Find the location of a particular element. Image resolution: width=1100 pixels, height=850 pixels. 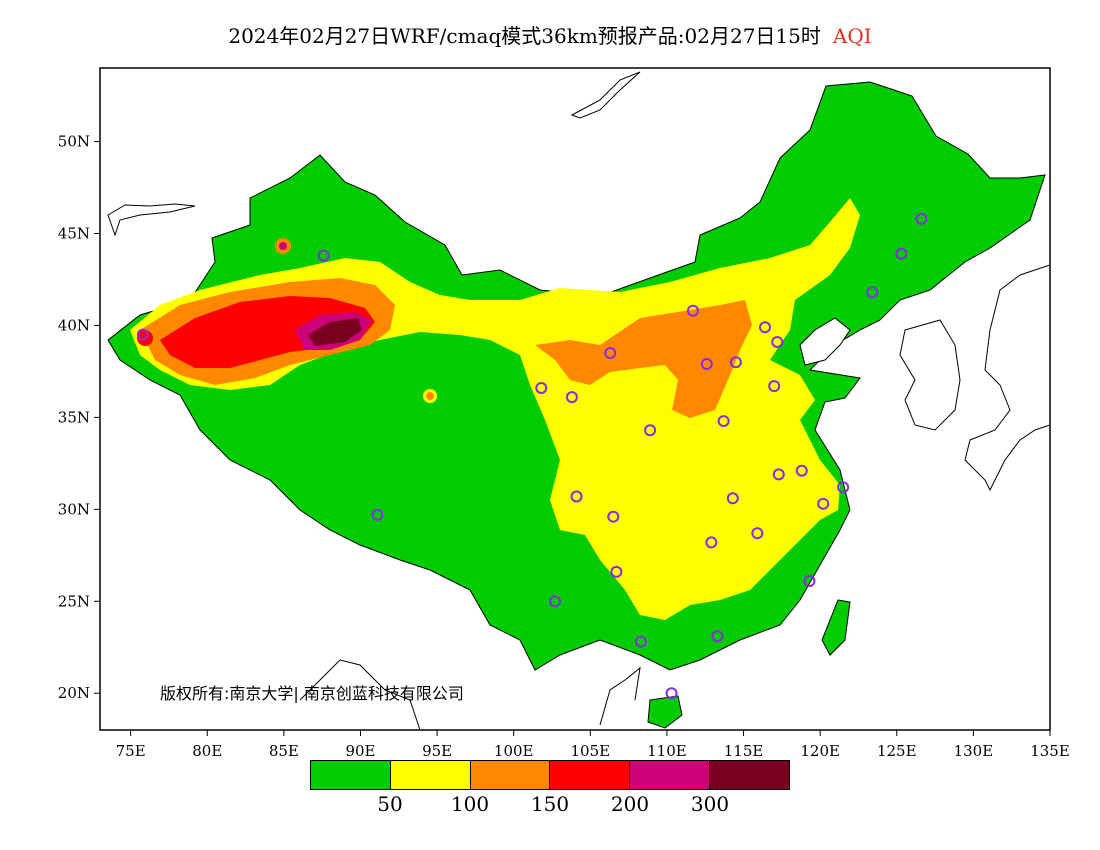

sakhalin-coastline is located at coordinates (605, 95).